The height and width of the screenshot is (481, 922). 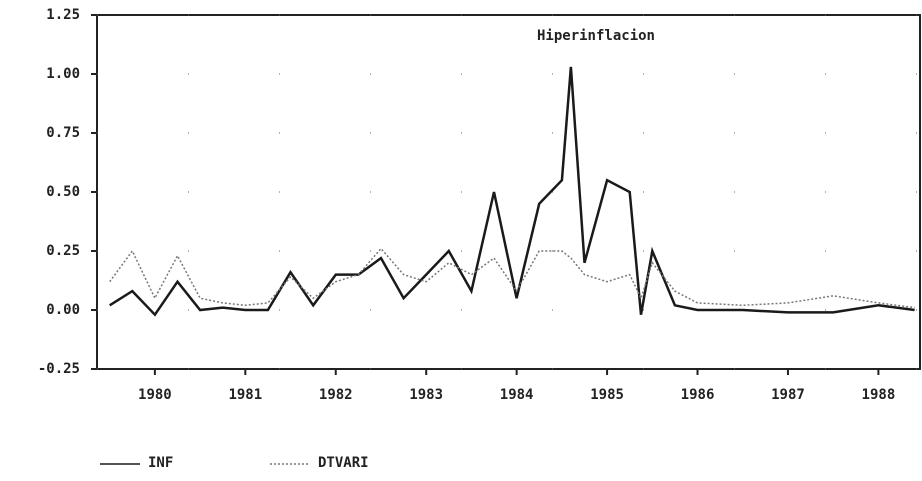 I want to click on x-tick-label: 1980, so click(x=155, y=395).